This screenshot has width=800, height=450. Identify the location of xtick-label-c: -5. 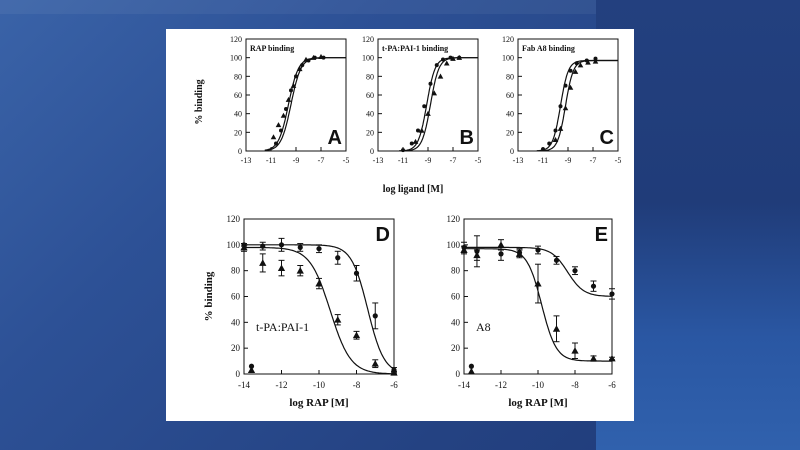
(618, 160).